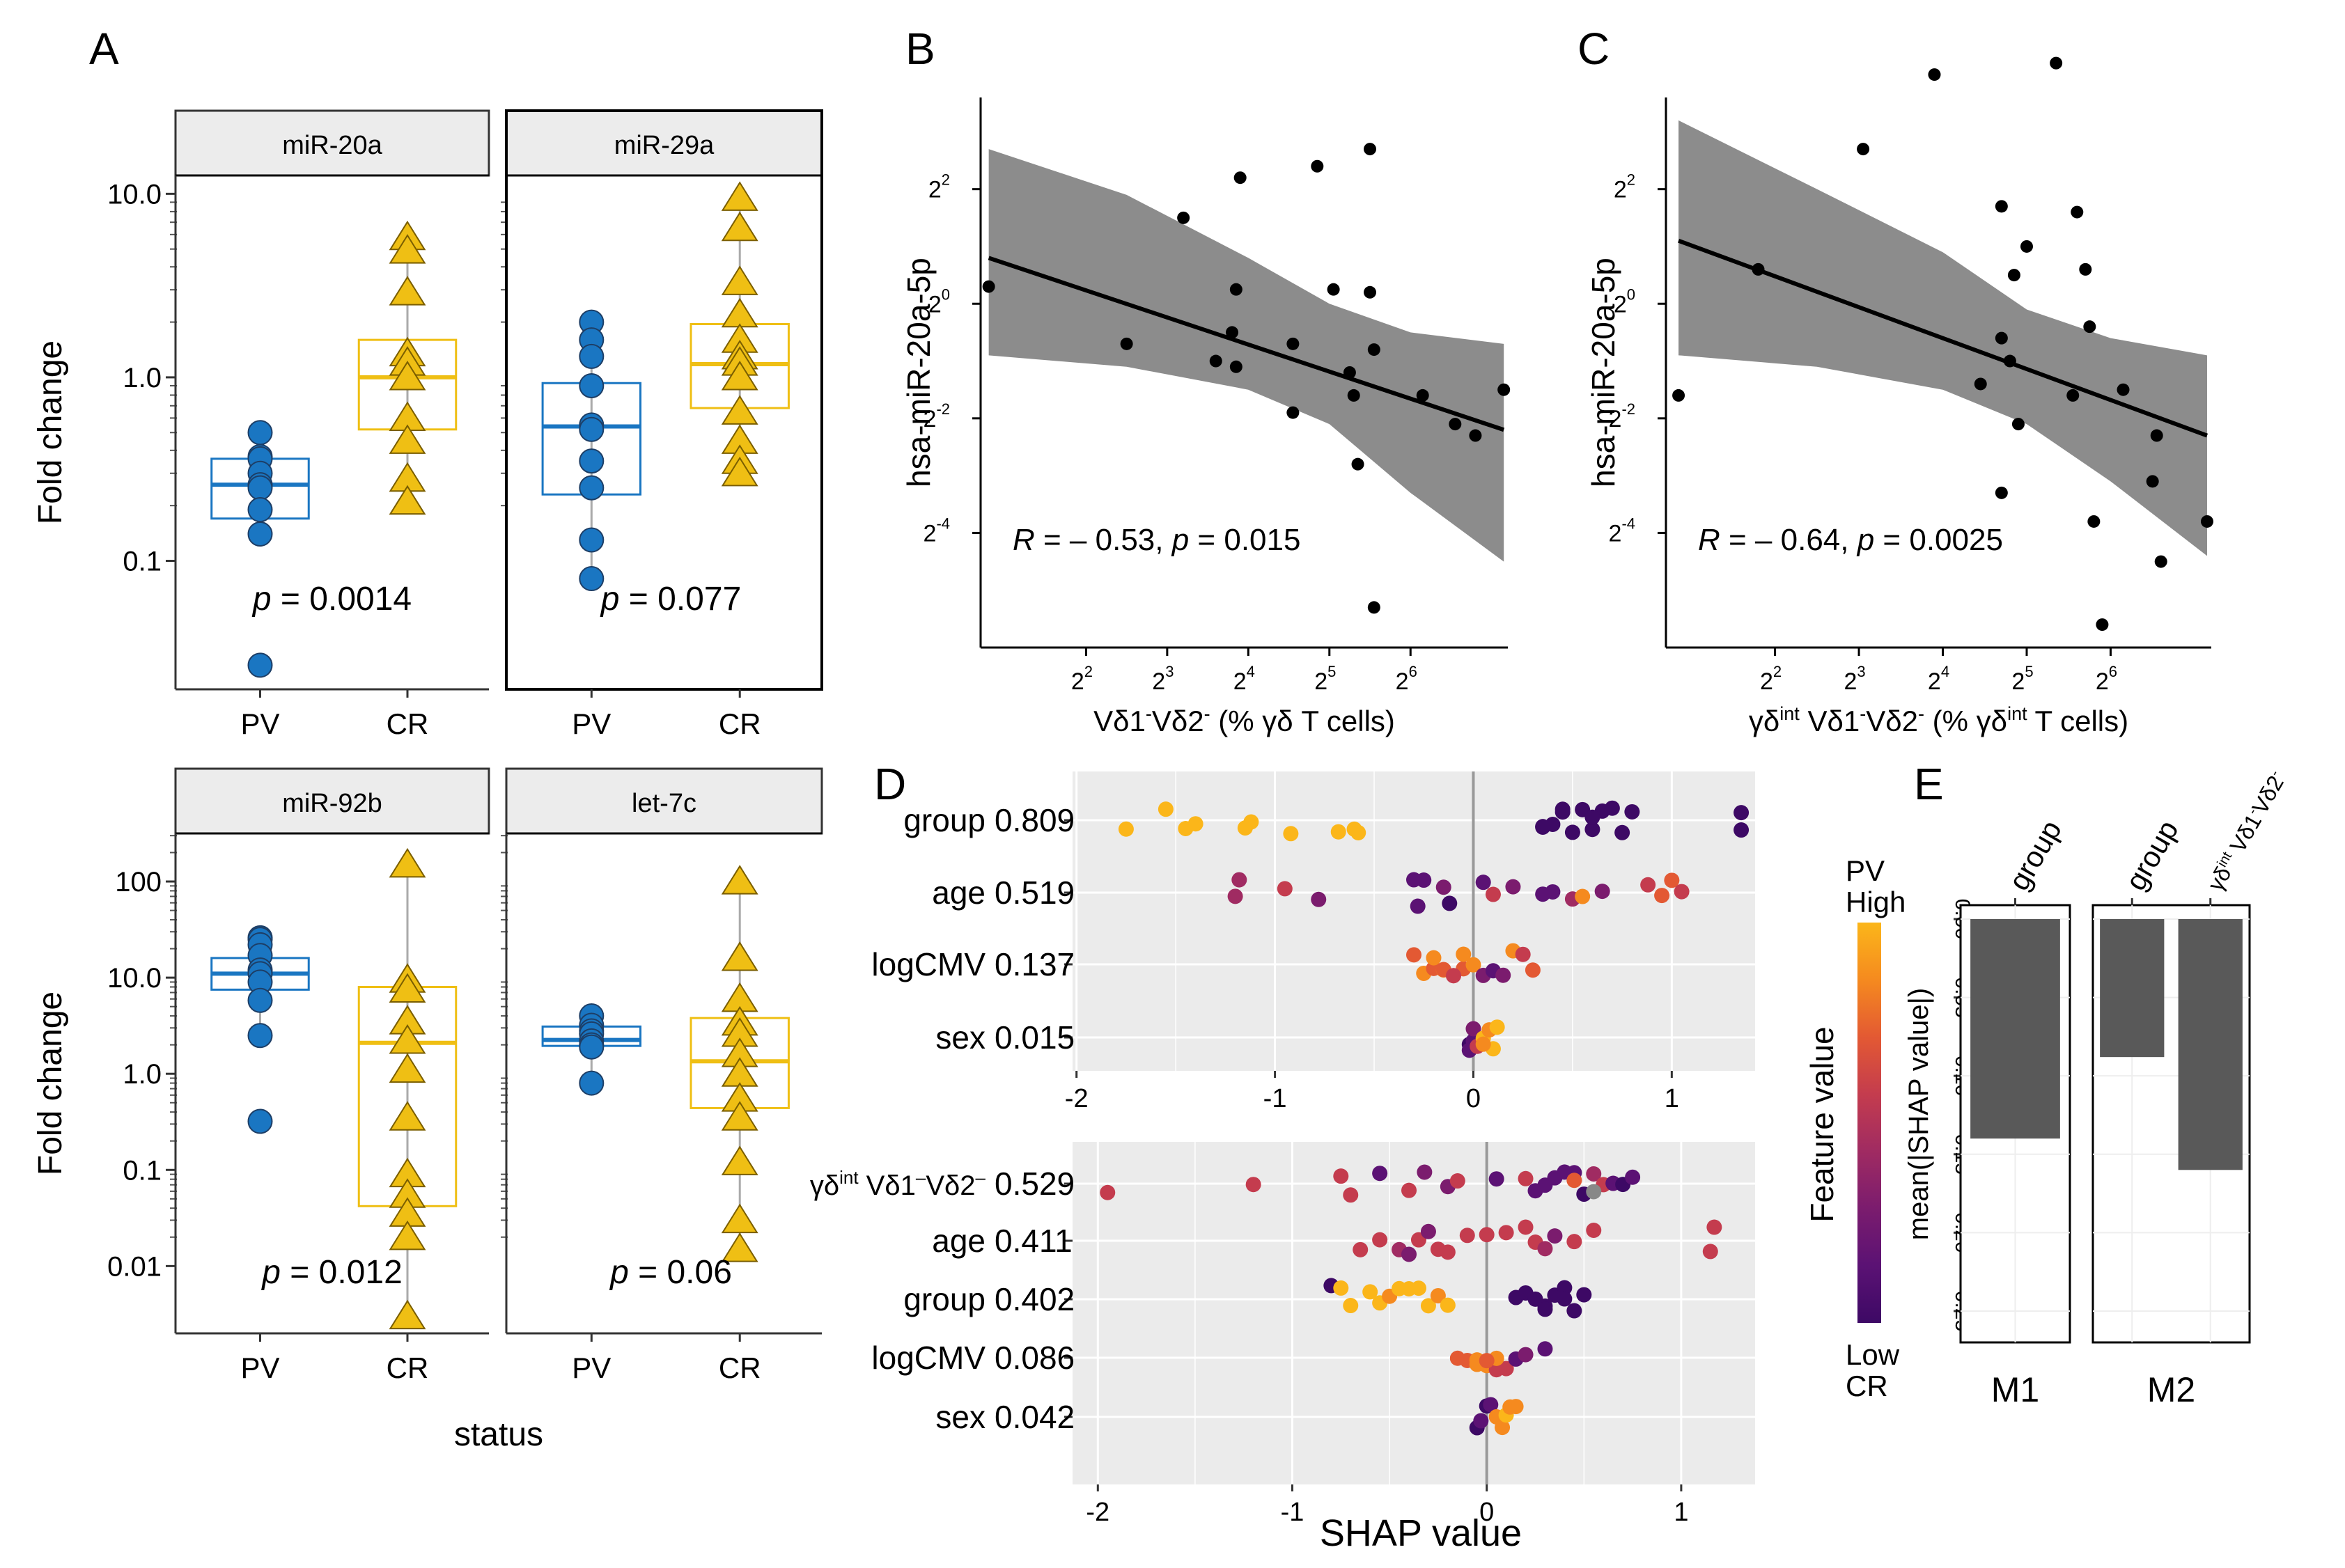  I want to click on y-axis-label: hsa-miR-20a-5p, so click(1603, 372).